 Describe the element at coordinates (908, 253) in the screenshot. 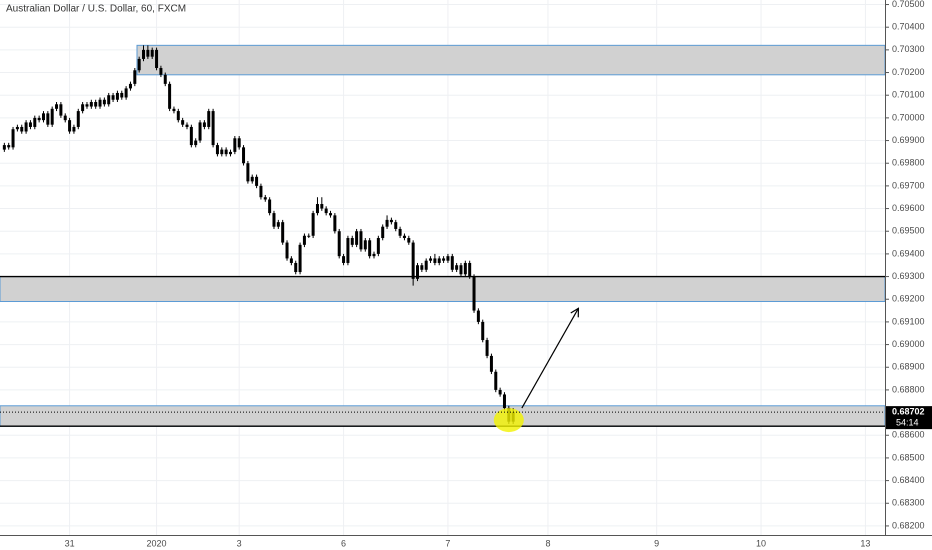

I see `y-tick-label: 0.69400` at that location.